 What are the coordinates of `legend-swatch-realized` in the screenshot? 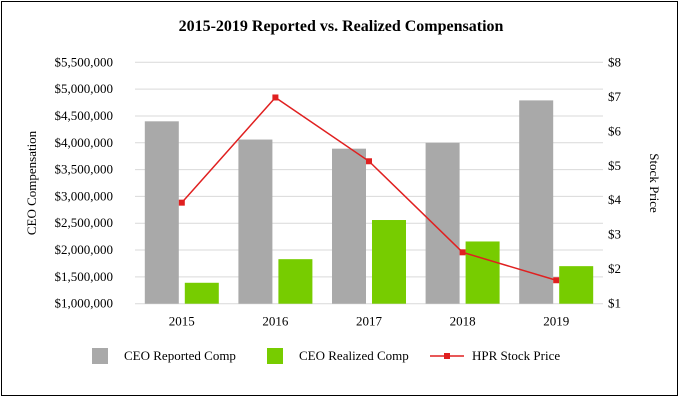 It's located at (275, 356).